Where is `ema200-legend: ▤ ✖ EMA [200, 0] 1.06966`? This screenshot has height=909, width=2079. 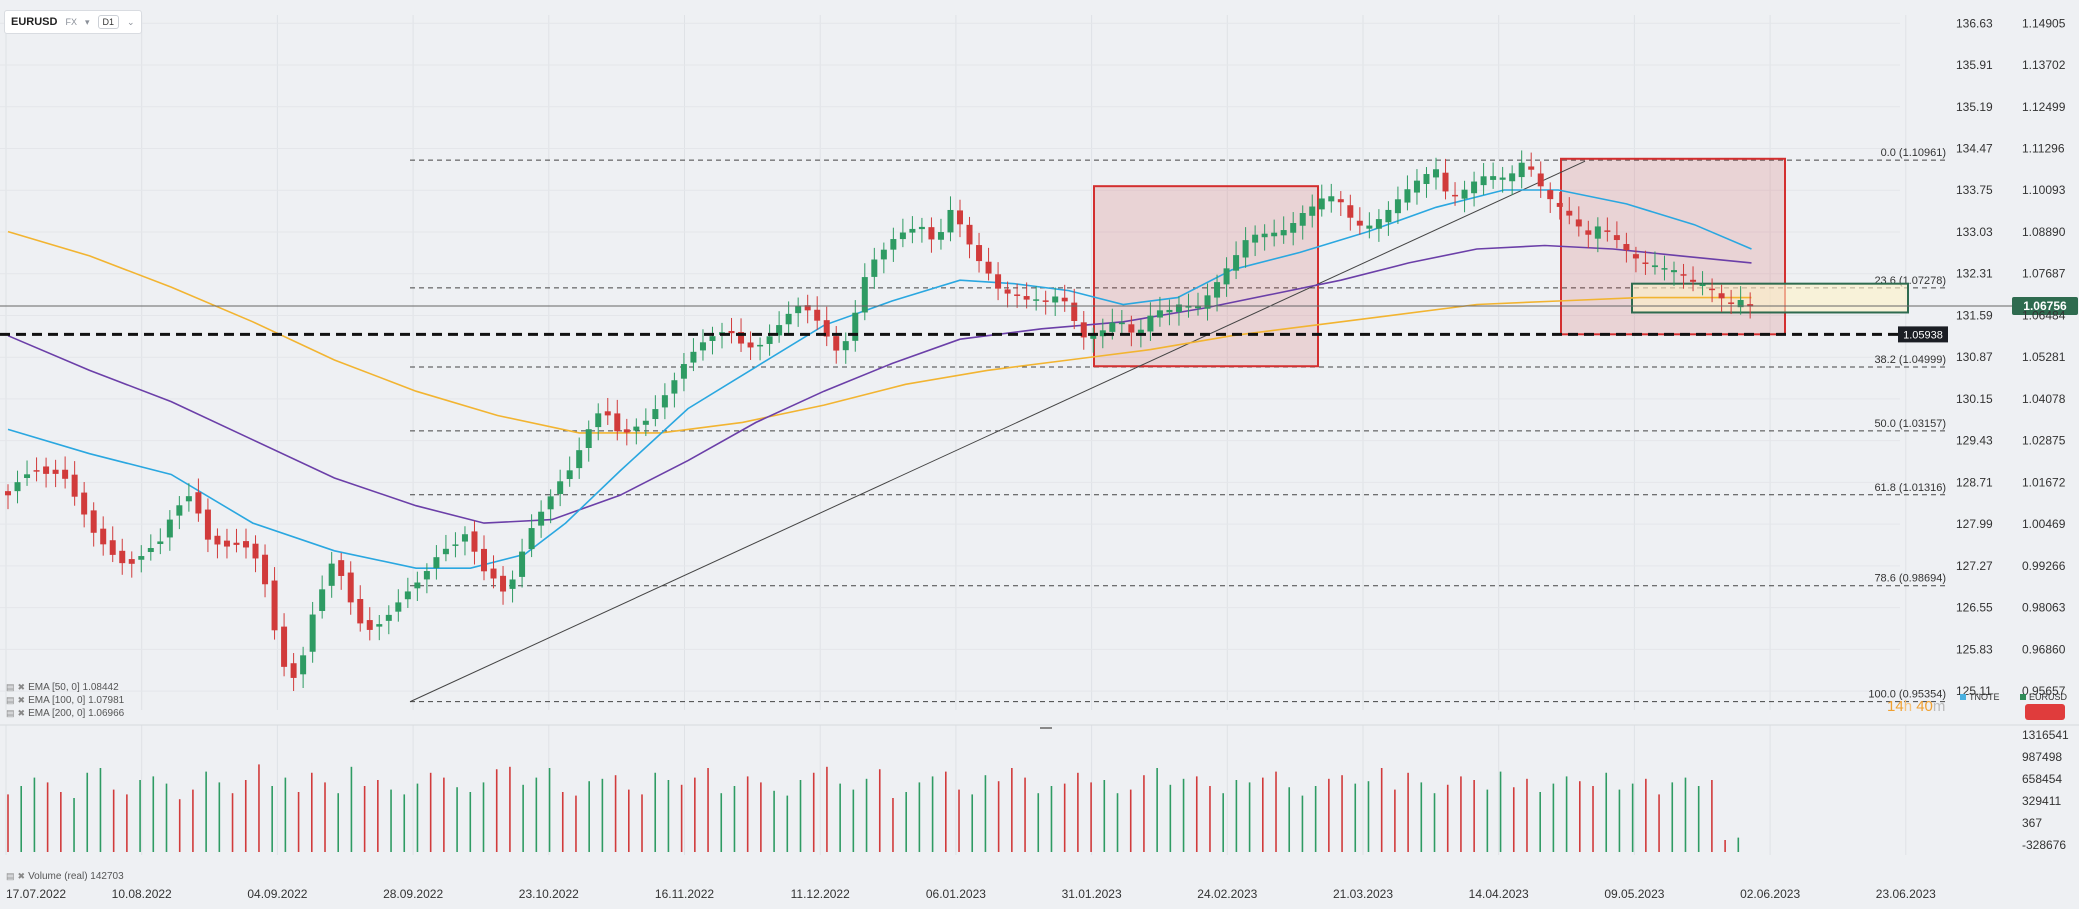 ema200-legend: ▤ ✖ EMA [200, 0] 1.06966 is located at coordinates (65, 713).